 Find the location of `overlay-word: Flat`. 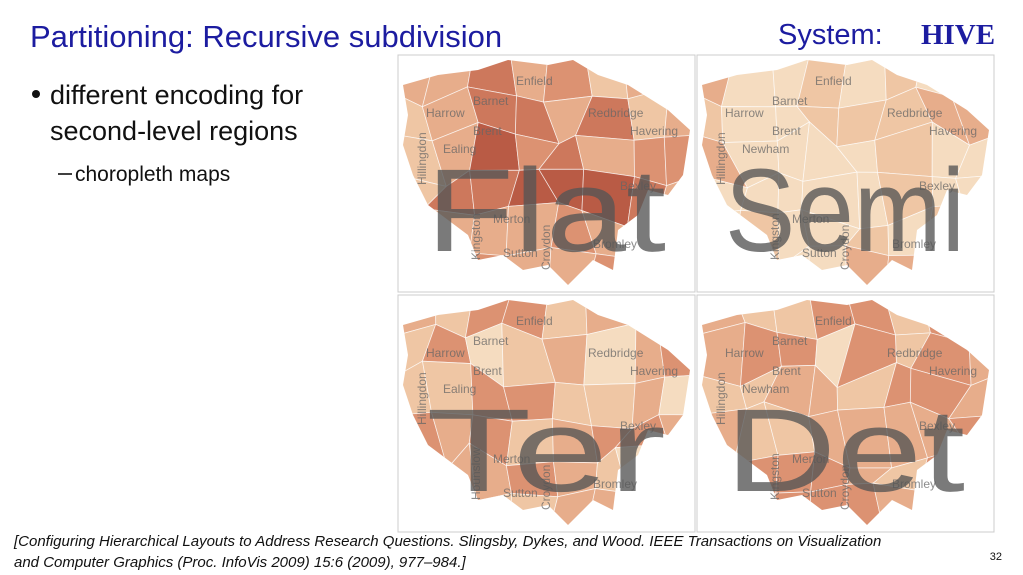

overlay-word: Flat is located at coordinates (546, 211).